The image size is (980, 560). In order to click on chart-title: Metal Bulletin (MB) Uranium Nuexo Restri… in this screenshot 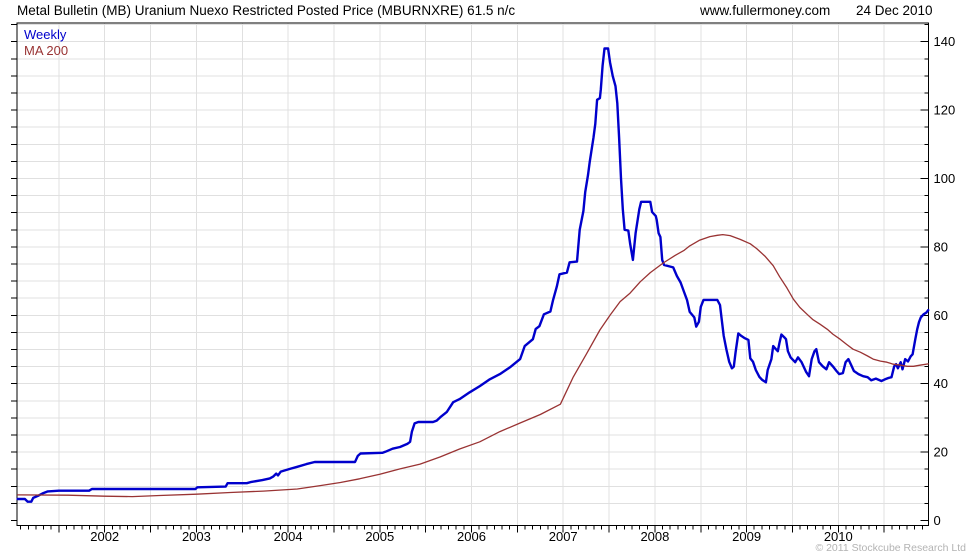, I will do `click(266, 10)`.